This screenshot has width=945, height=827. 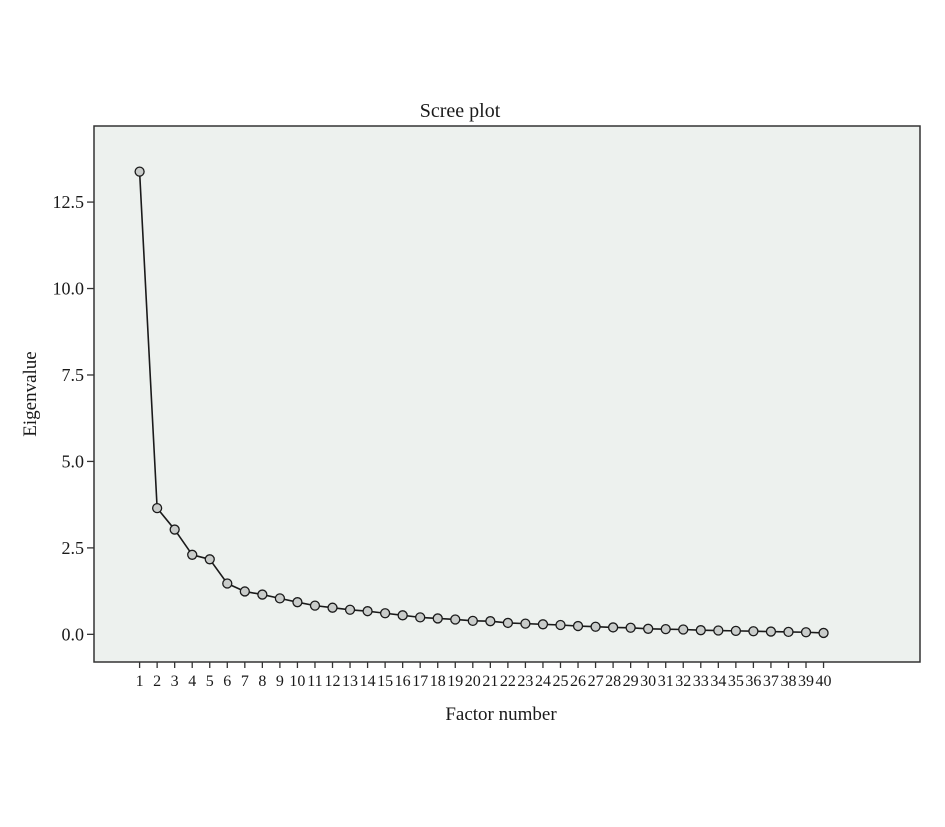 I want to click on x-tick-label: 10, so click(x=297, y=681).